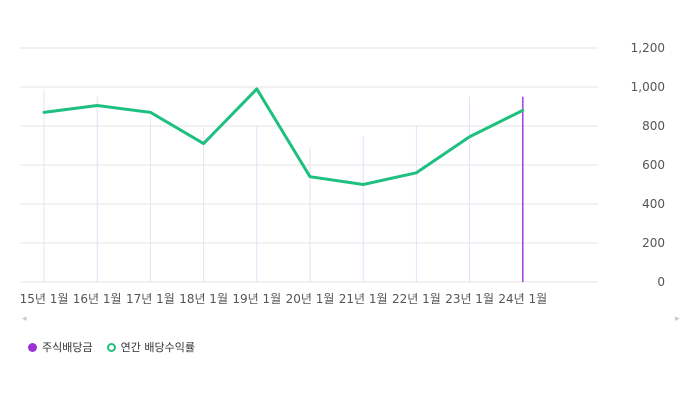  What do you see at coordinates (24, 319) in the screenshot?
I see `scroll-left-icon: ◂` at bounding box center [24, 319].